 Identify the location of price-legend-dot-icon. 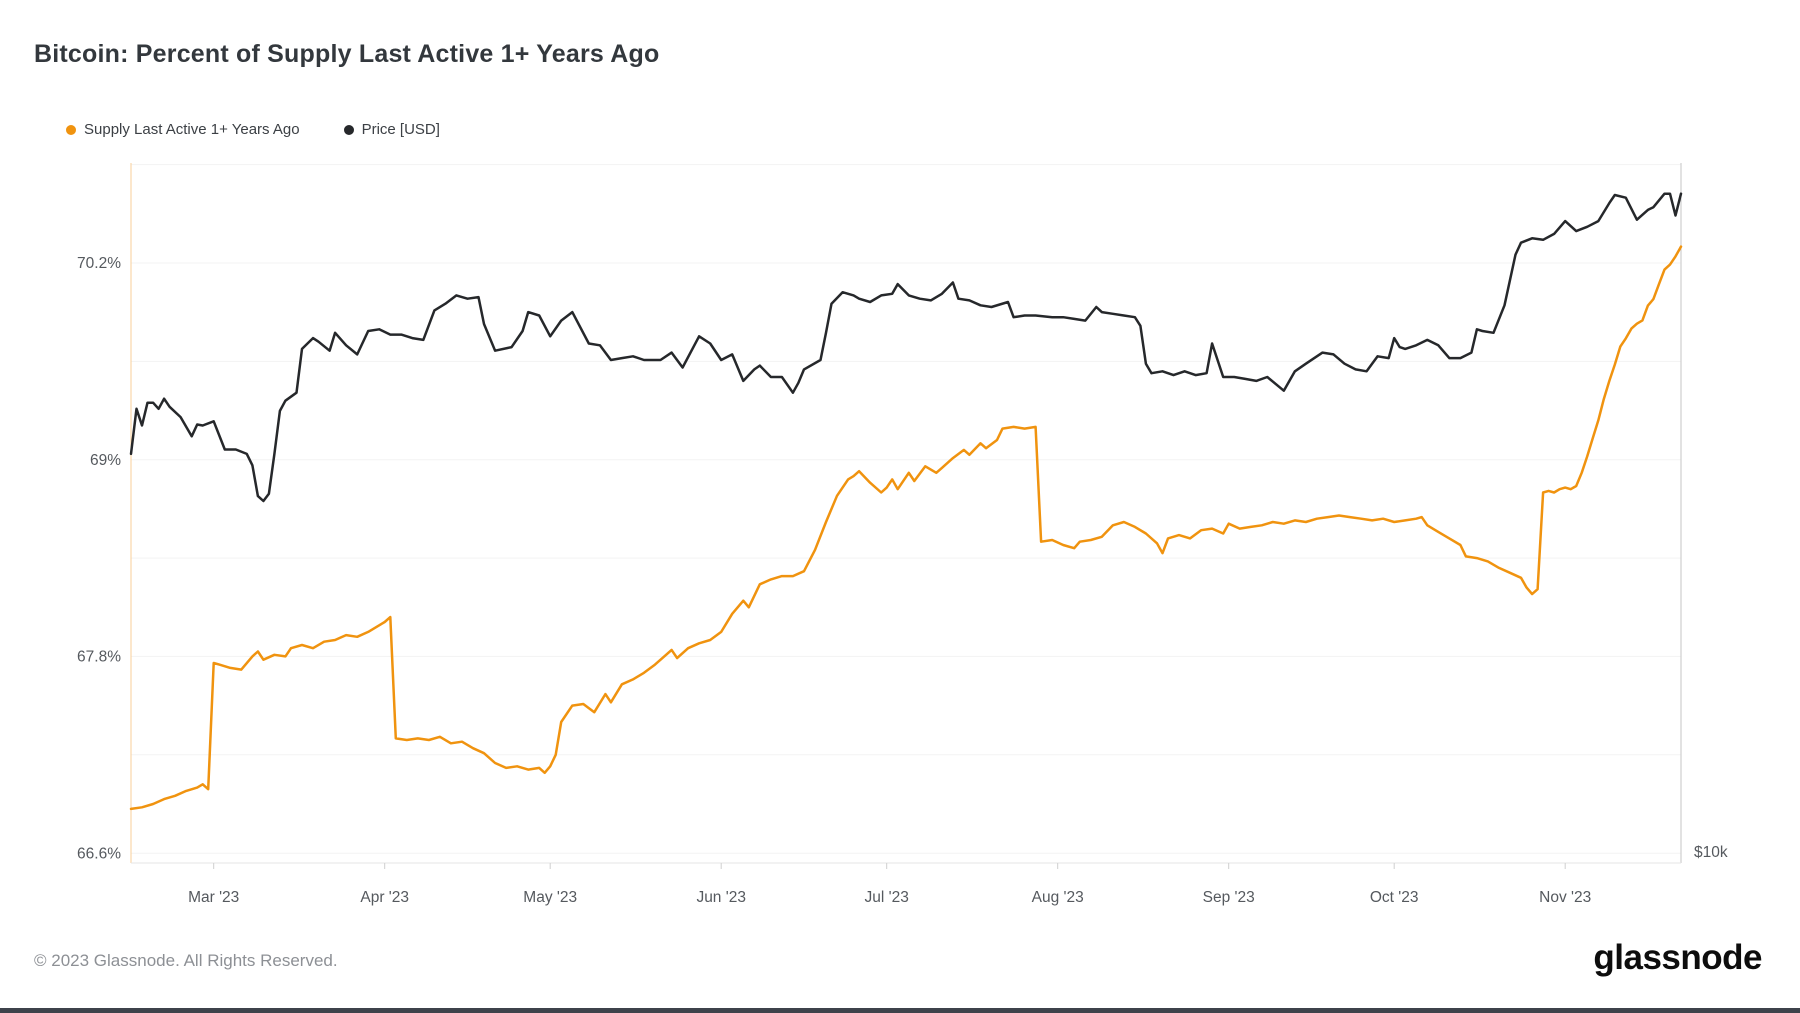
(348, 129).